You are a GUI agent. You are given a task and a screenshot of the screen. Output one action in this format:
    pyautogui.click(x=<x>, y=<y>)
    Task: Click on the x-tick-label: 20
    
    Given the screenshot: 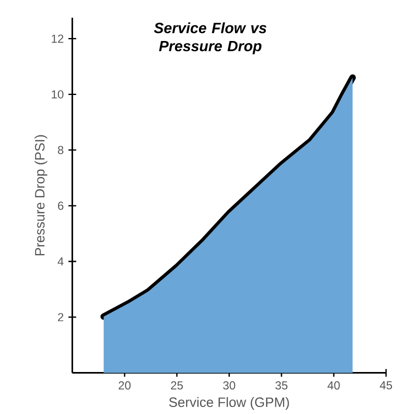 What is the action you would take?
    pyautogui.click(x=124, y=385)
    